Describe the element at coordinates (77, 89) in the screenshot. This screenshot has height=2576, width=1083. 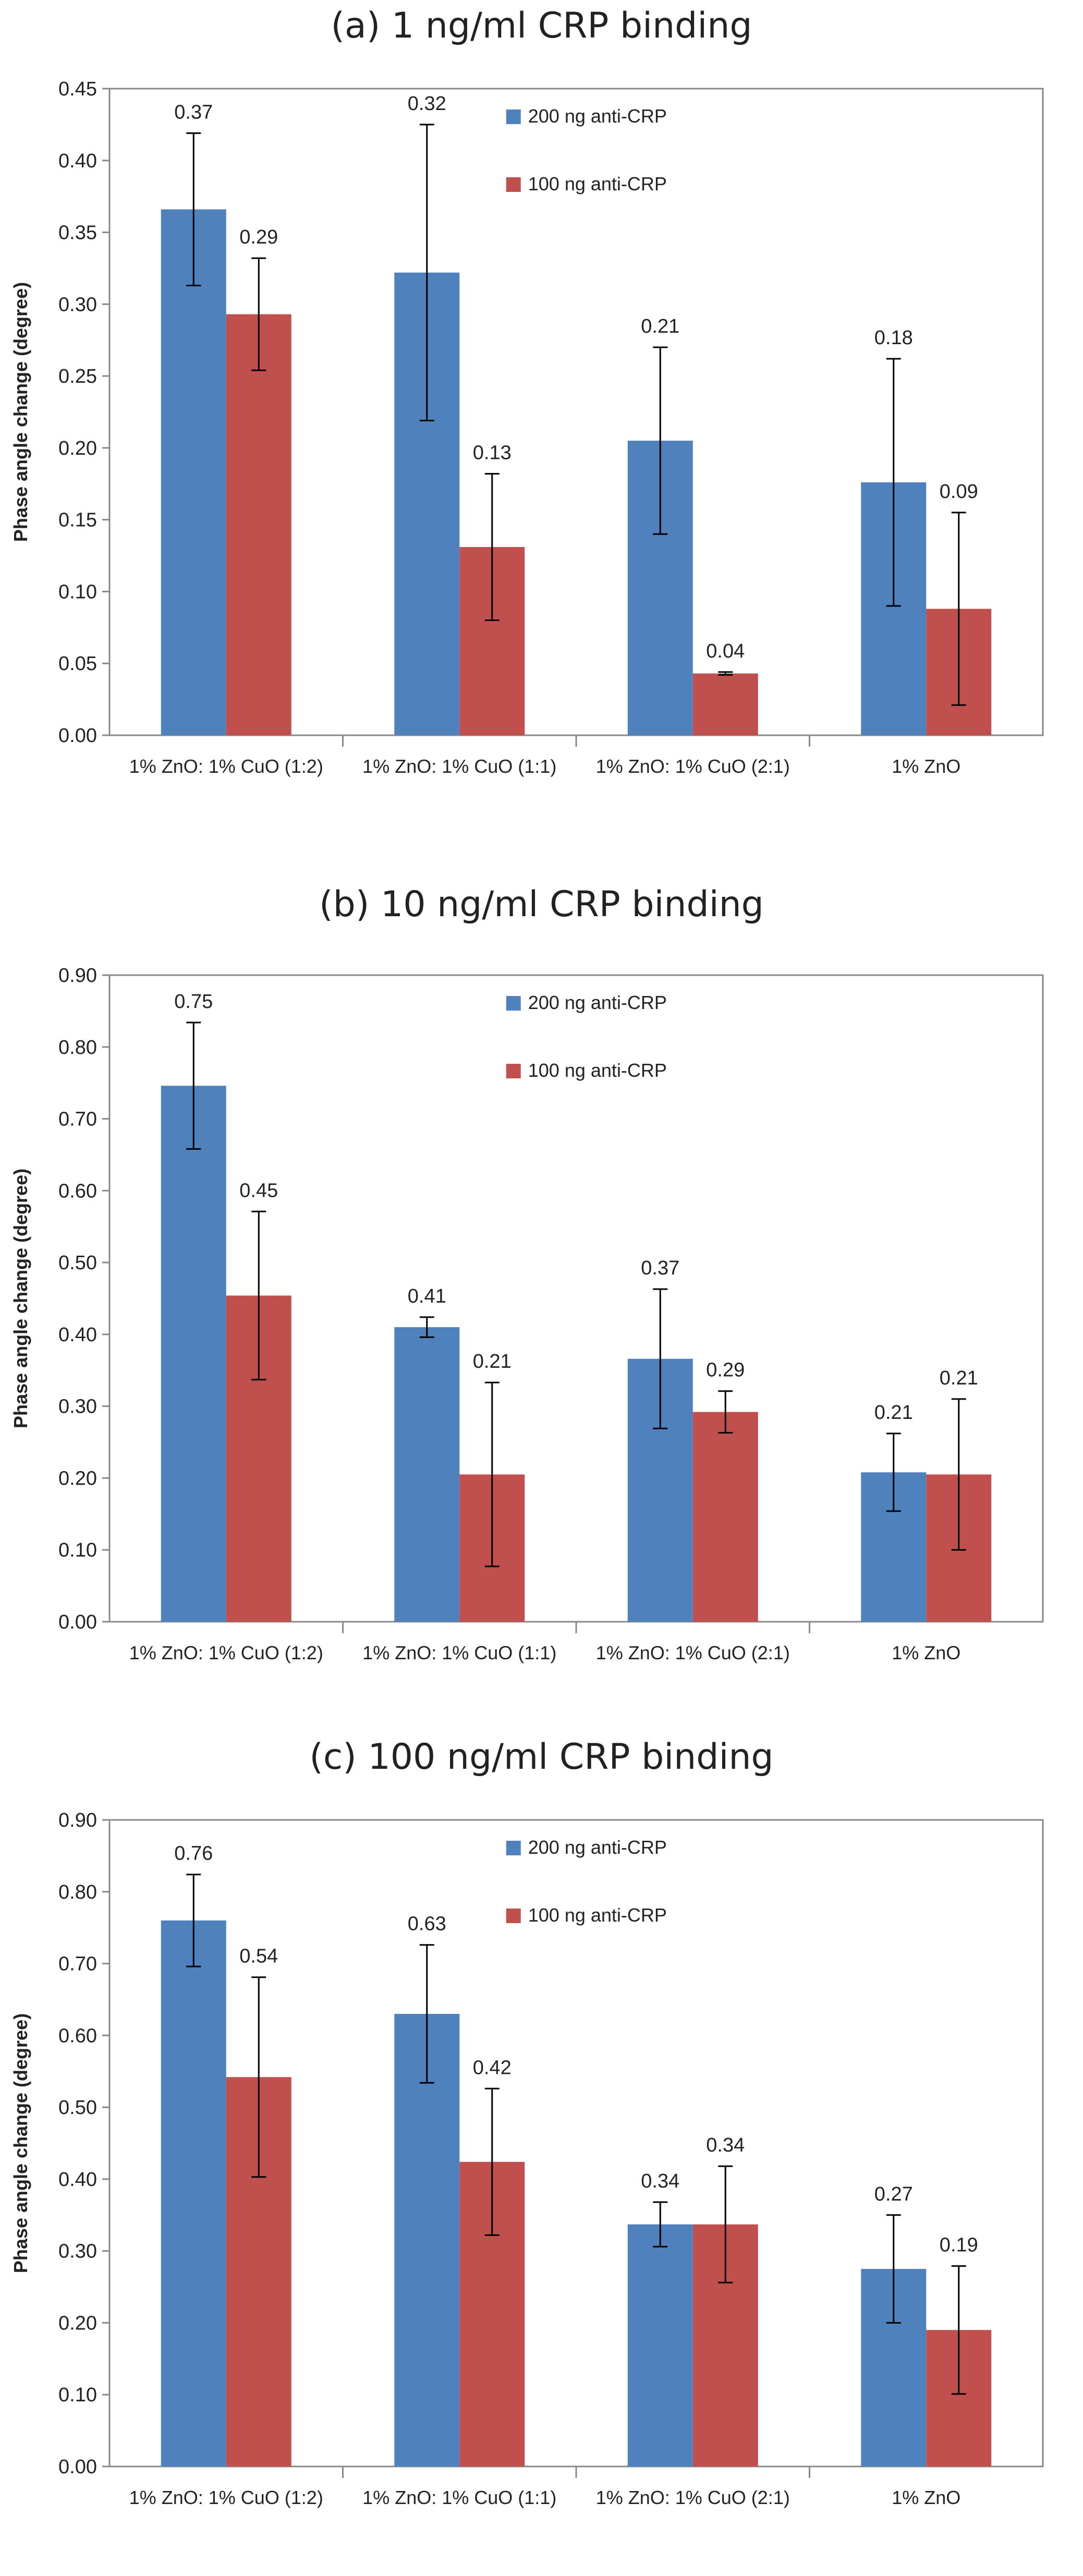
I see `y-tick-label: 0.45` at that location.